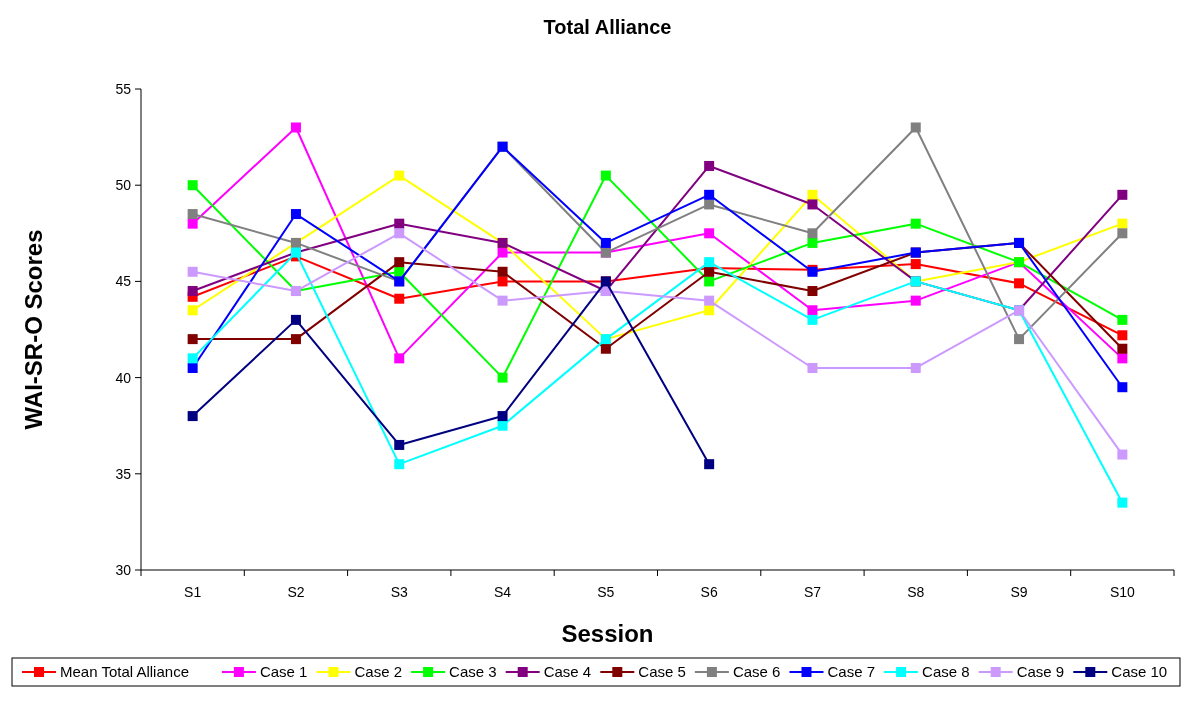 The height and width of the screenshot is (702, 1192). Describe the element at coordinates (607, 27) in the screenshot. I see `chart-title: Total Alliance` at that location.